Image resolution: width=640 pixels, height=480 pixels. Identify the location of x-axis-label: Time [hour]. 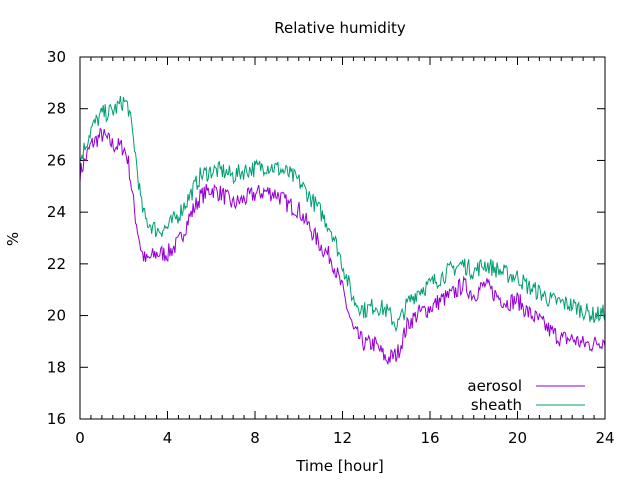
(339, 466).